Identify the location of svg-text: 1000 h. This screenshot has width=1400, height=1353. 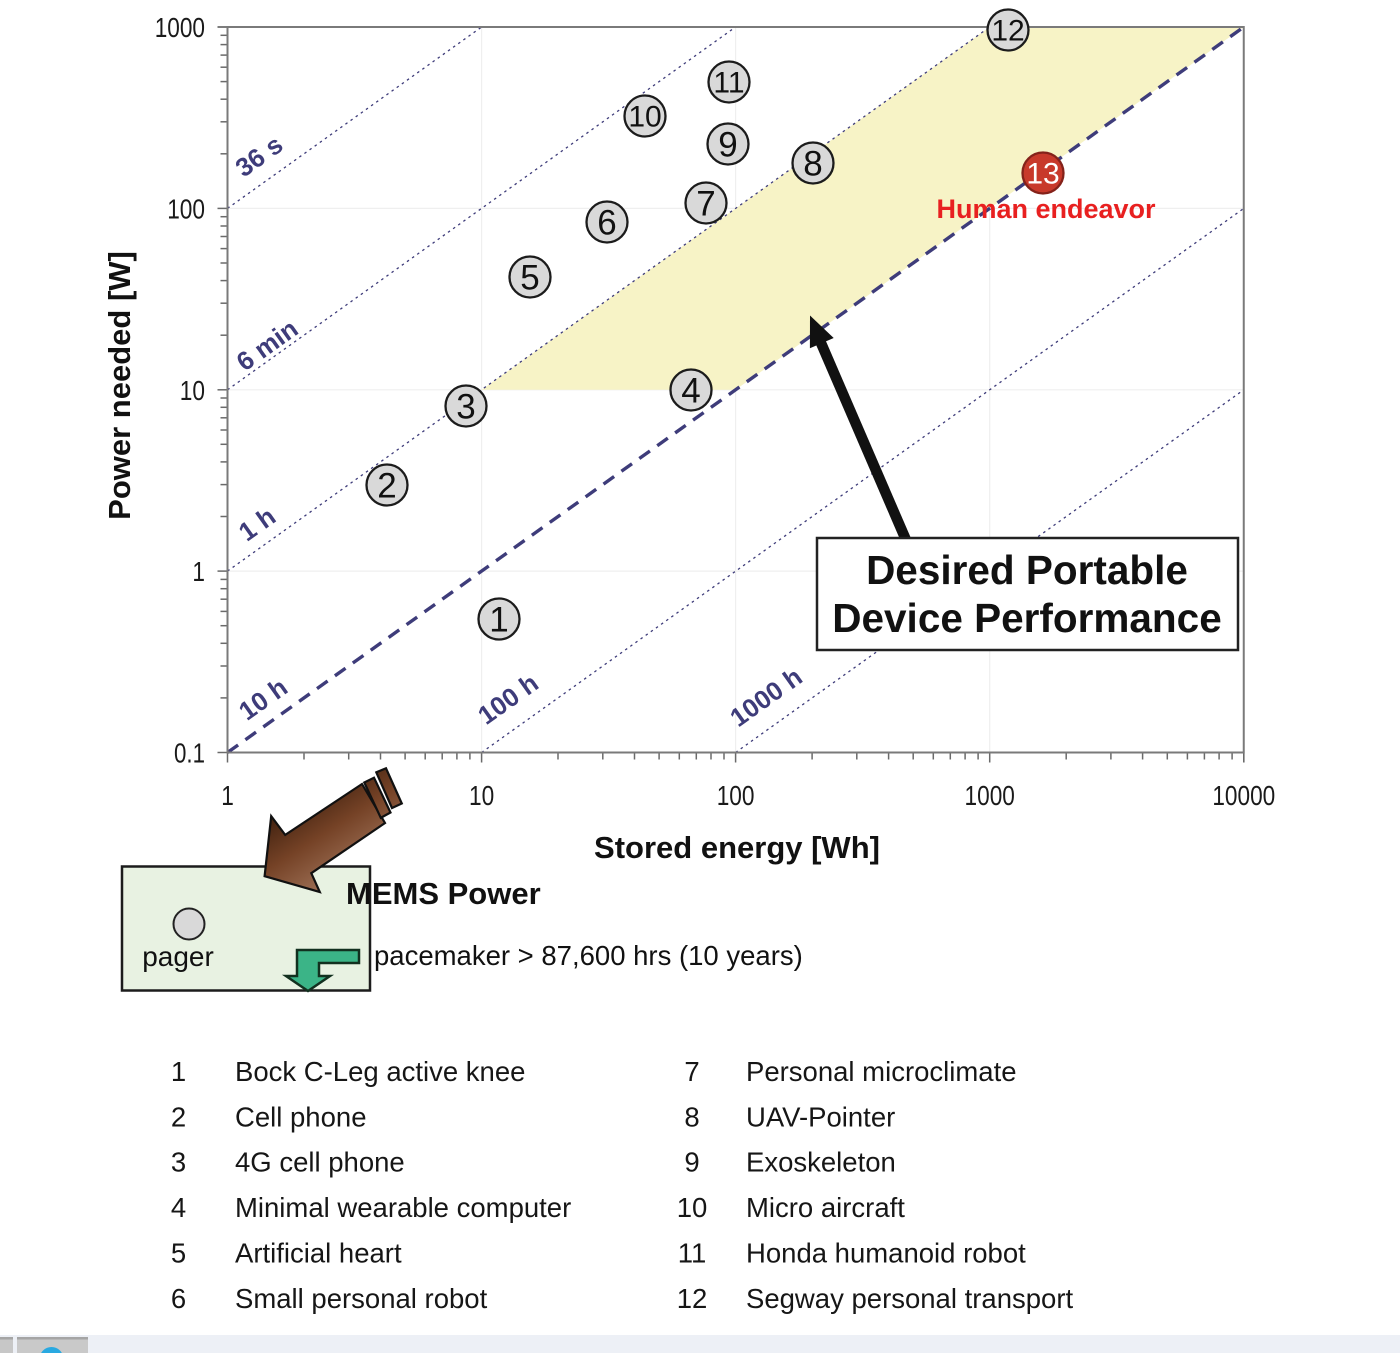
(765, 696).